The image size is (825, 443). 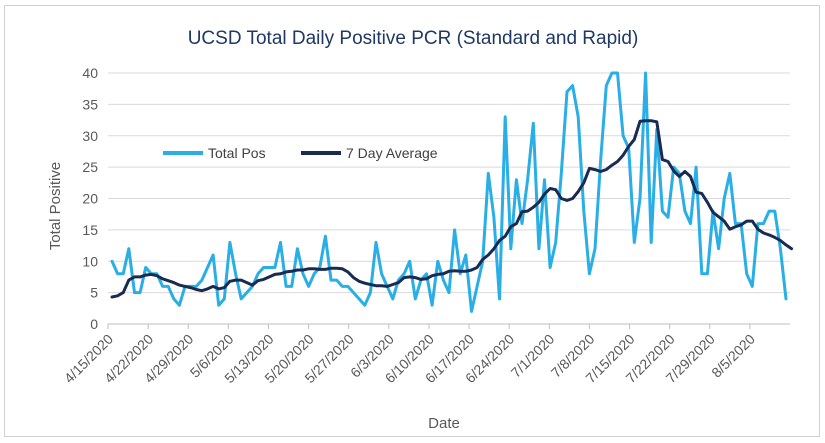 I want to click on x-tick-label: 8/5/2020, so click(x=733, y=356).